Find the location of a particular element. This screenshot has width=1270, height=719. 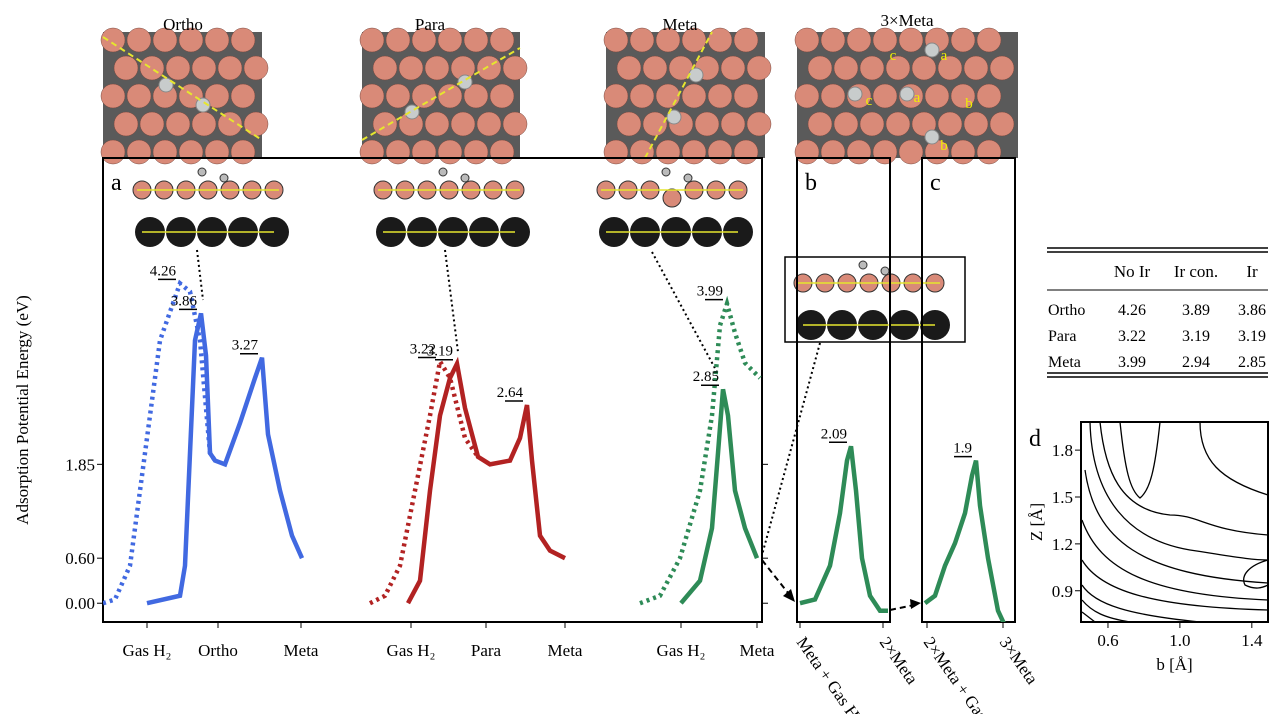

arrow-head is located at coordinates (915, 604).